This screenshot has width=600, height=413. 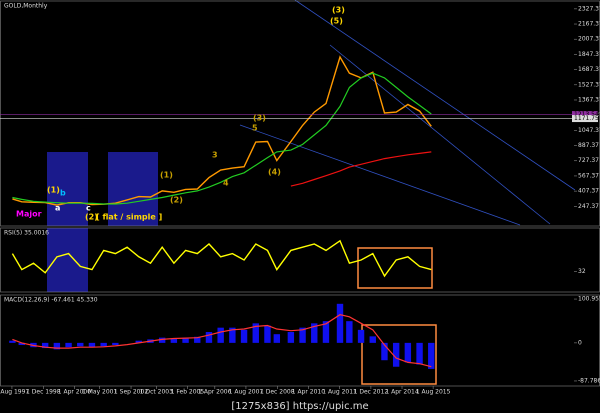 What do you see at coordinates (588, 160) in the screenshot?
I see `y-tick-label: 727.37` at bounding box center [588, 160].